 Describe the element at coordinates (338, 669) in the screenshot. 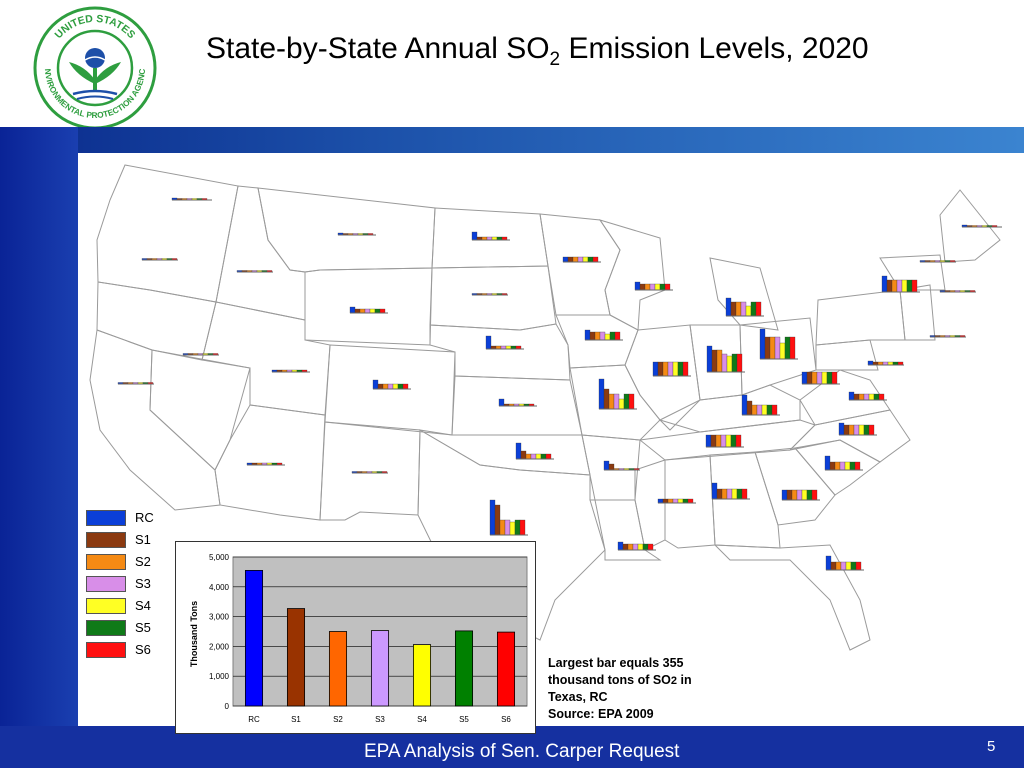

I see `chart-bar-s2` at that location.